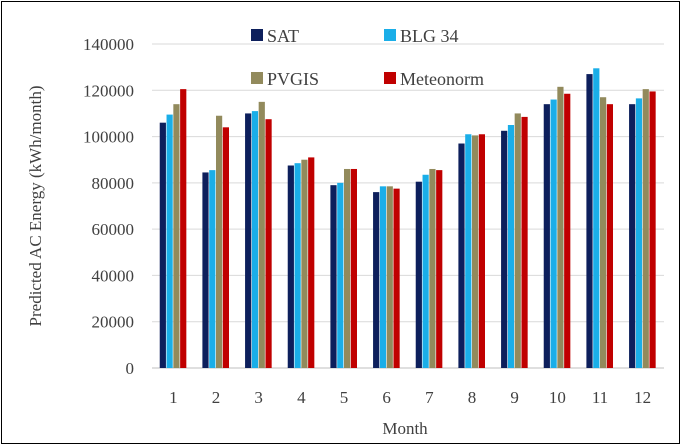 The width and height of the screenshot is (683, 447). I want to click on x-tick-label: 5, so click(344, 397).